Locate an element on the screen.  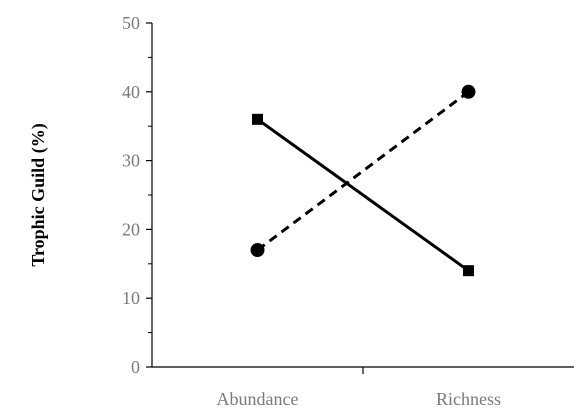
y-tick-label: 0 is located at coordinates (135, 367).